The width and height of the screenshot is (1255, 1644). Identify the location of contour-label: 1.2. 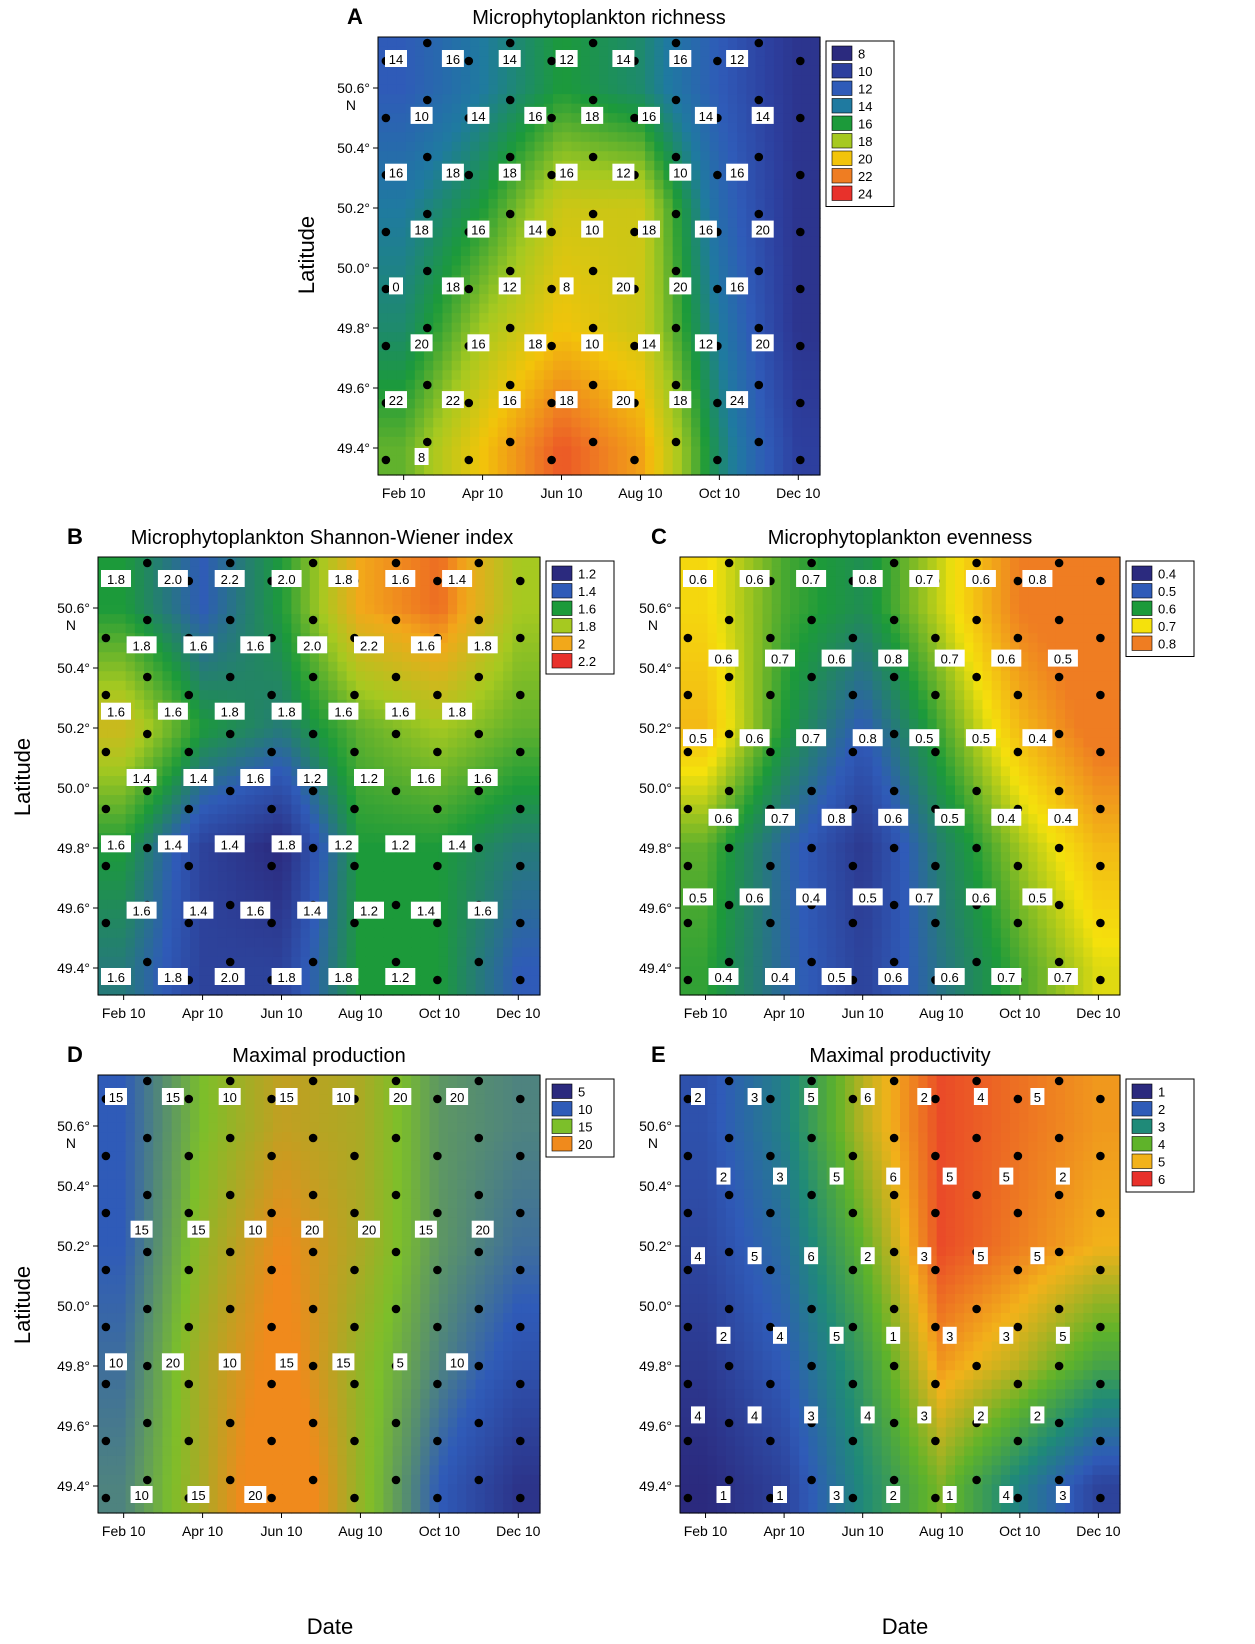
(400, 977).